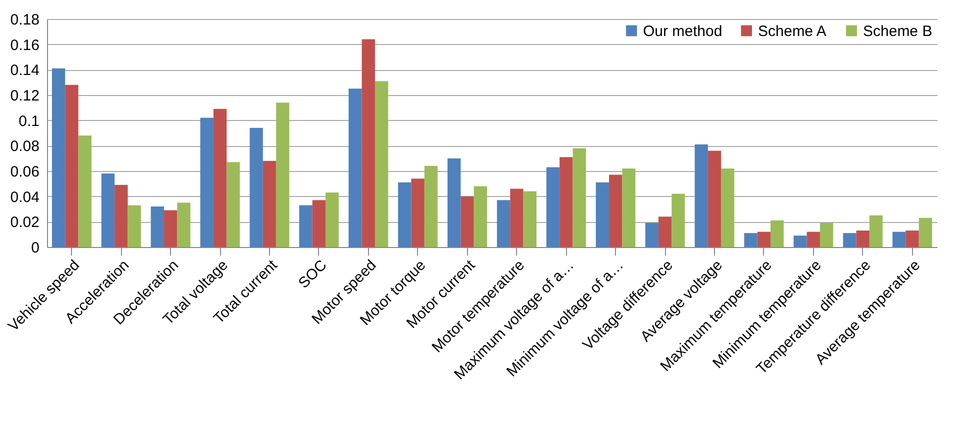 Image resolution: width=979 pixels, height=430 pixels. Describe the element at coordinates (25, 147) in the screenshot. I see `y-tick-label: 0.08` at that location.